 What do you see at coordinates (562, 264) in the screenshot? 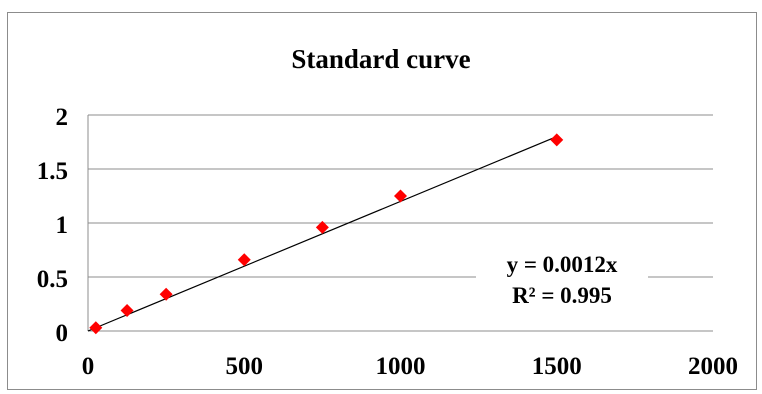
I see `trendline-equation: y = 0.0012x` at bounding box center [562, 264].